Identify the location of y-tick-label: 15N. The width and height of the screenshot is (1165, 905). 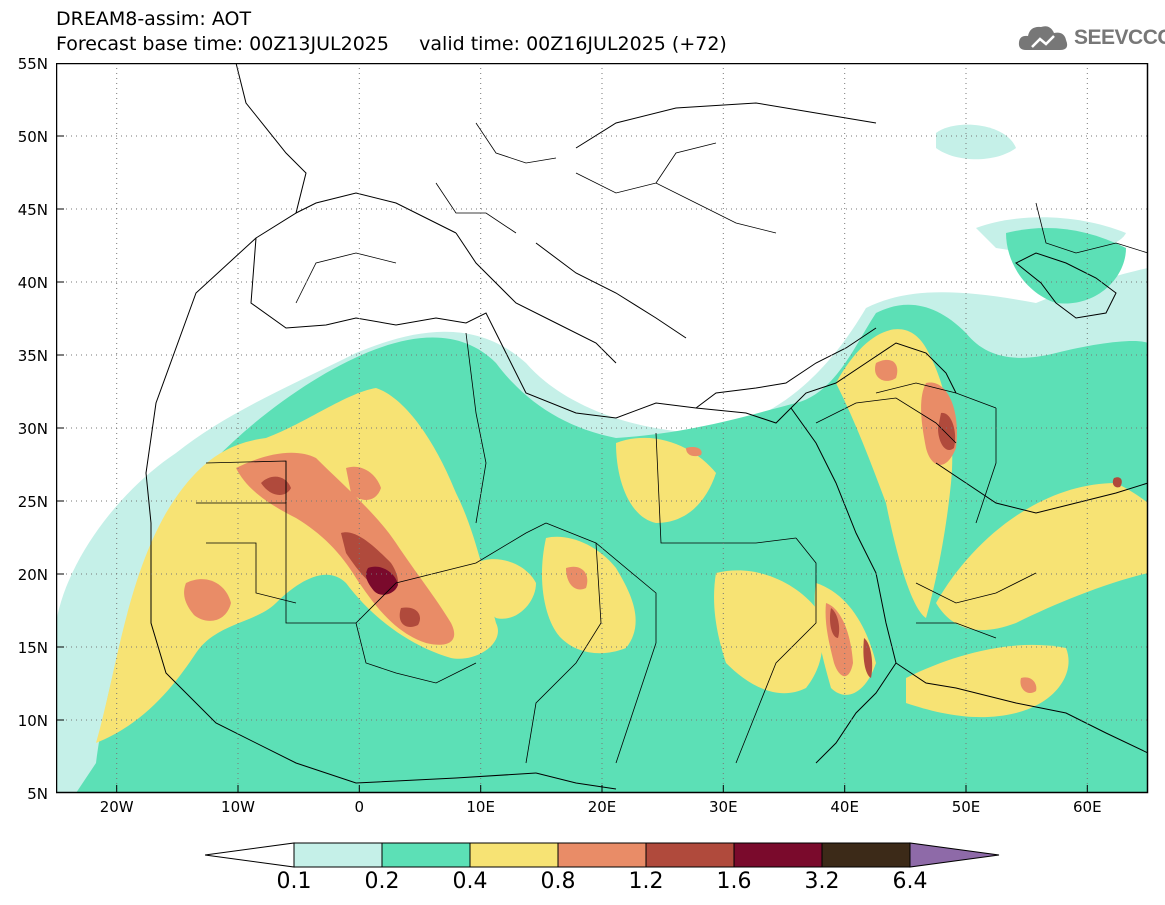
(32, 648).